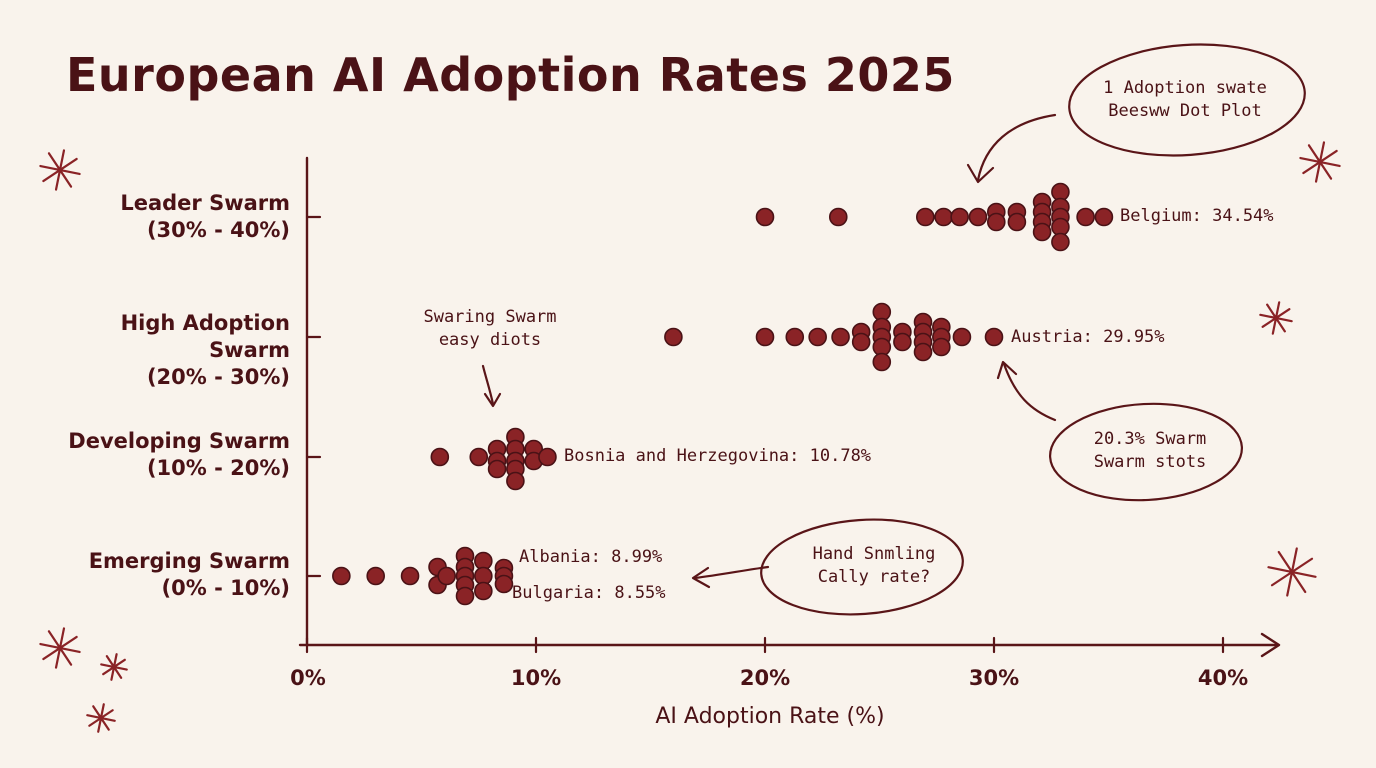 This screenshot has height=768, width=1376. Describe the element at coordinates (205, 203) in the screenshot. I see `category-name: Leader Swarm` at that location.